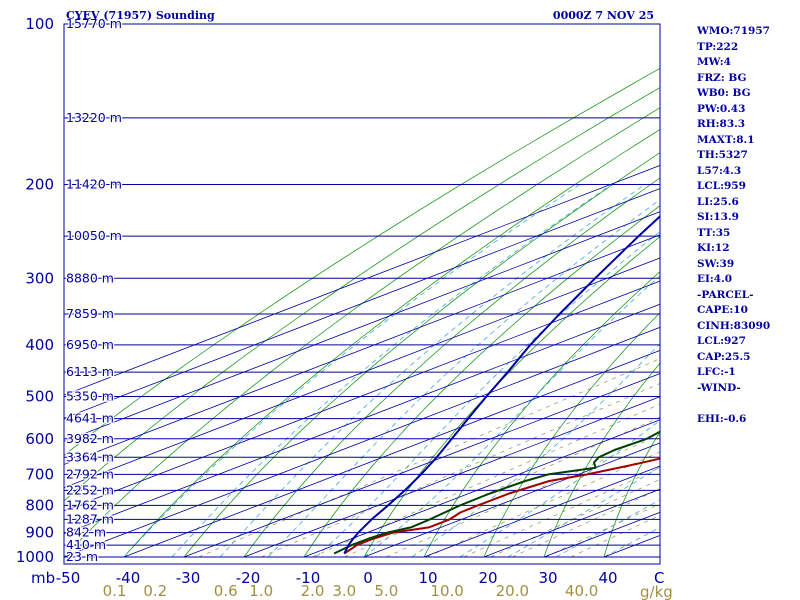 The width and height of the screenshot is (800, 600). What do you see at coordinates (714, 232) in the screenshot?
I see `index-line: TT:35` at bounding box center [714, 232].